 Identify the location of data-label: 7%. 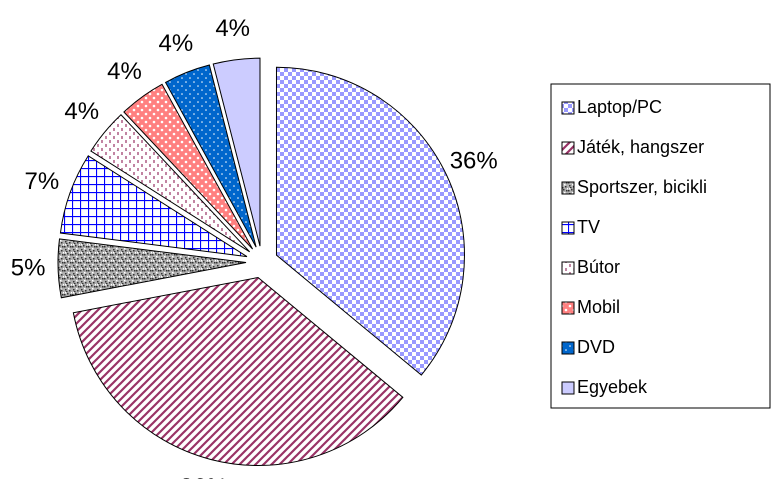
(41, 181).